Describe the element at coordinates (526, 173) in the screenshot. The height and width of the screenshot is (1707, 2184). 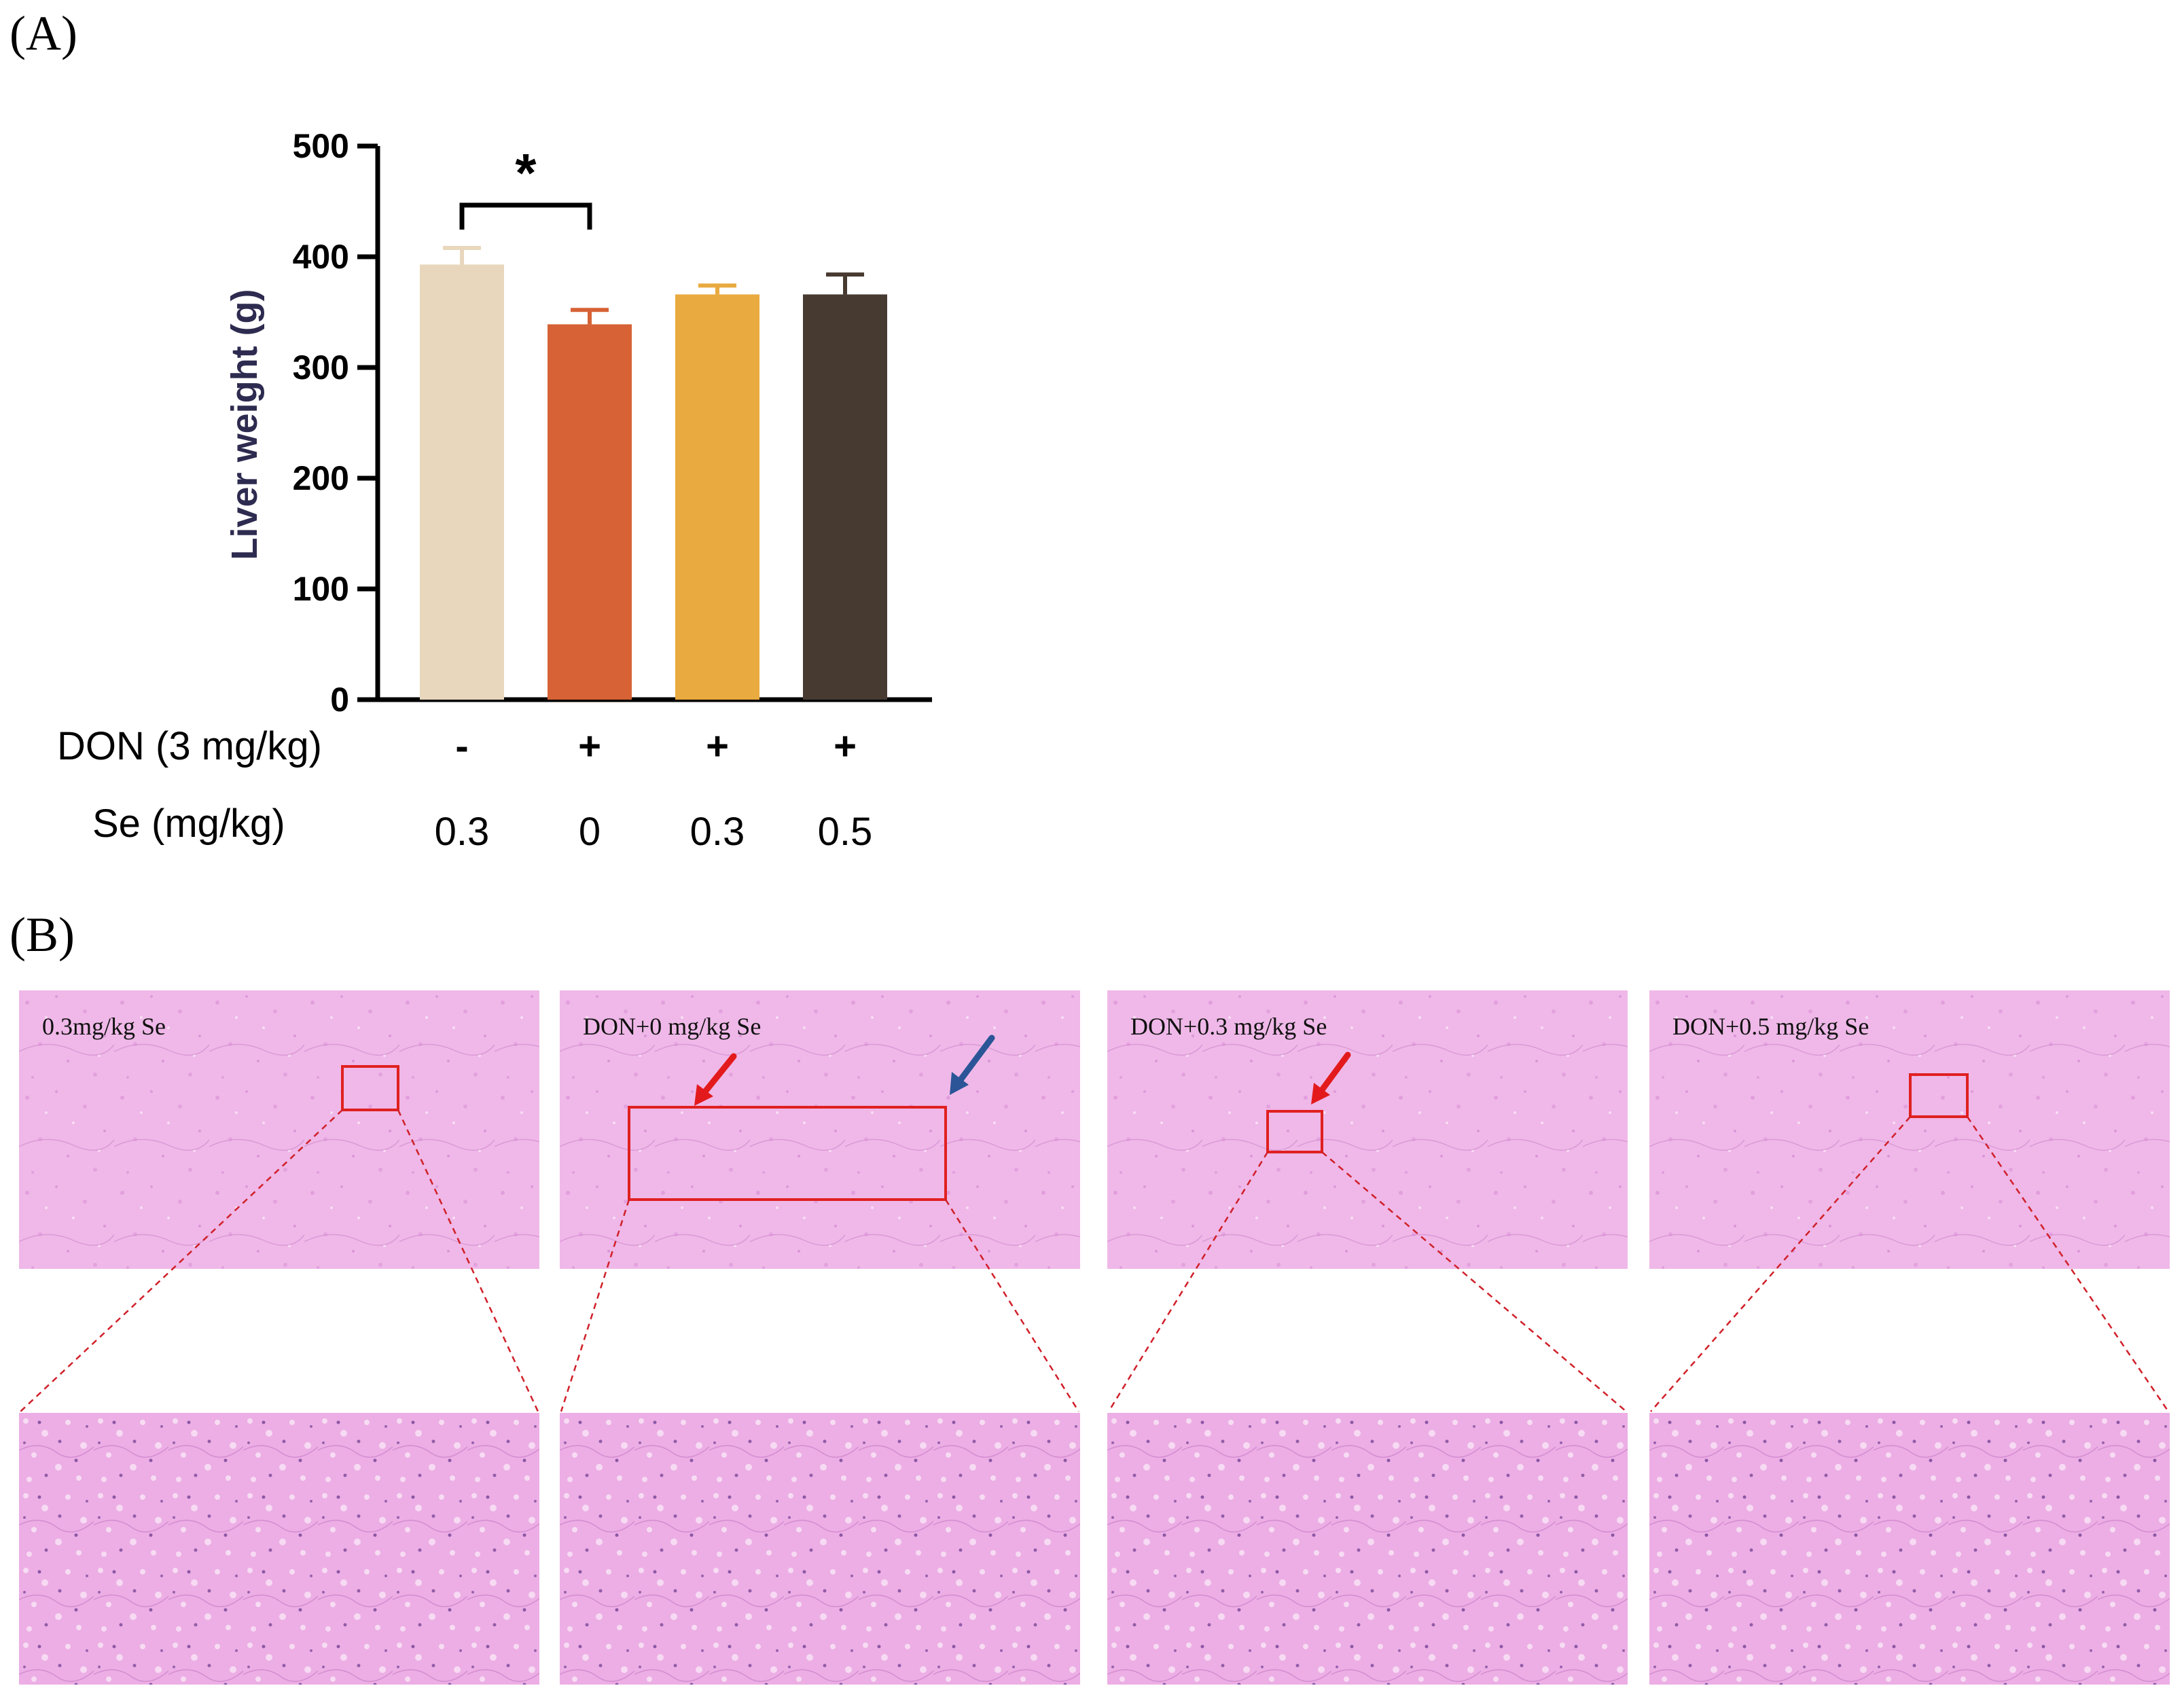
I see `significance-marker: *` at that location.